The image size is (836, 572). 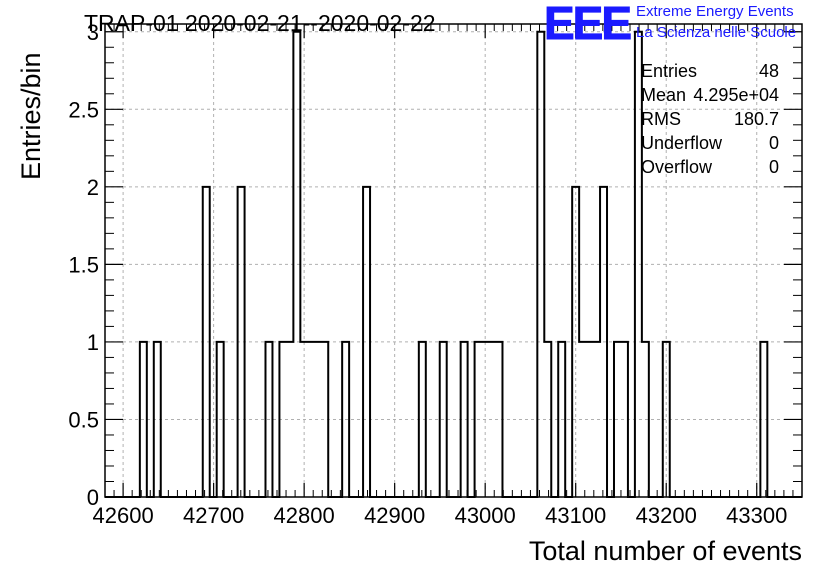 What do you see at coordinates (715, 11) in the screenshot?
I see `logo-line-1: Extreme Energy Events` at bounding box center [715, 11].